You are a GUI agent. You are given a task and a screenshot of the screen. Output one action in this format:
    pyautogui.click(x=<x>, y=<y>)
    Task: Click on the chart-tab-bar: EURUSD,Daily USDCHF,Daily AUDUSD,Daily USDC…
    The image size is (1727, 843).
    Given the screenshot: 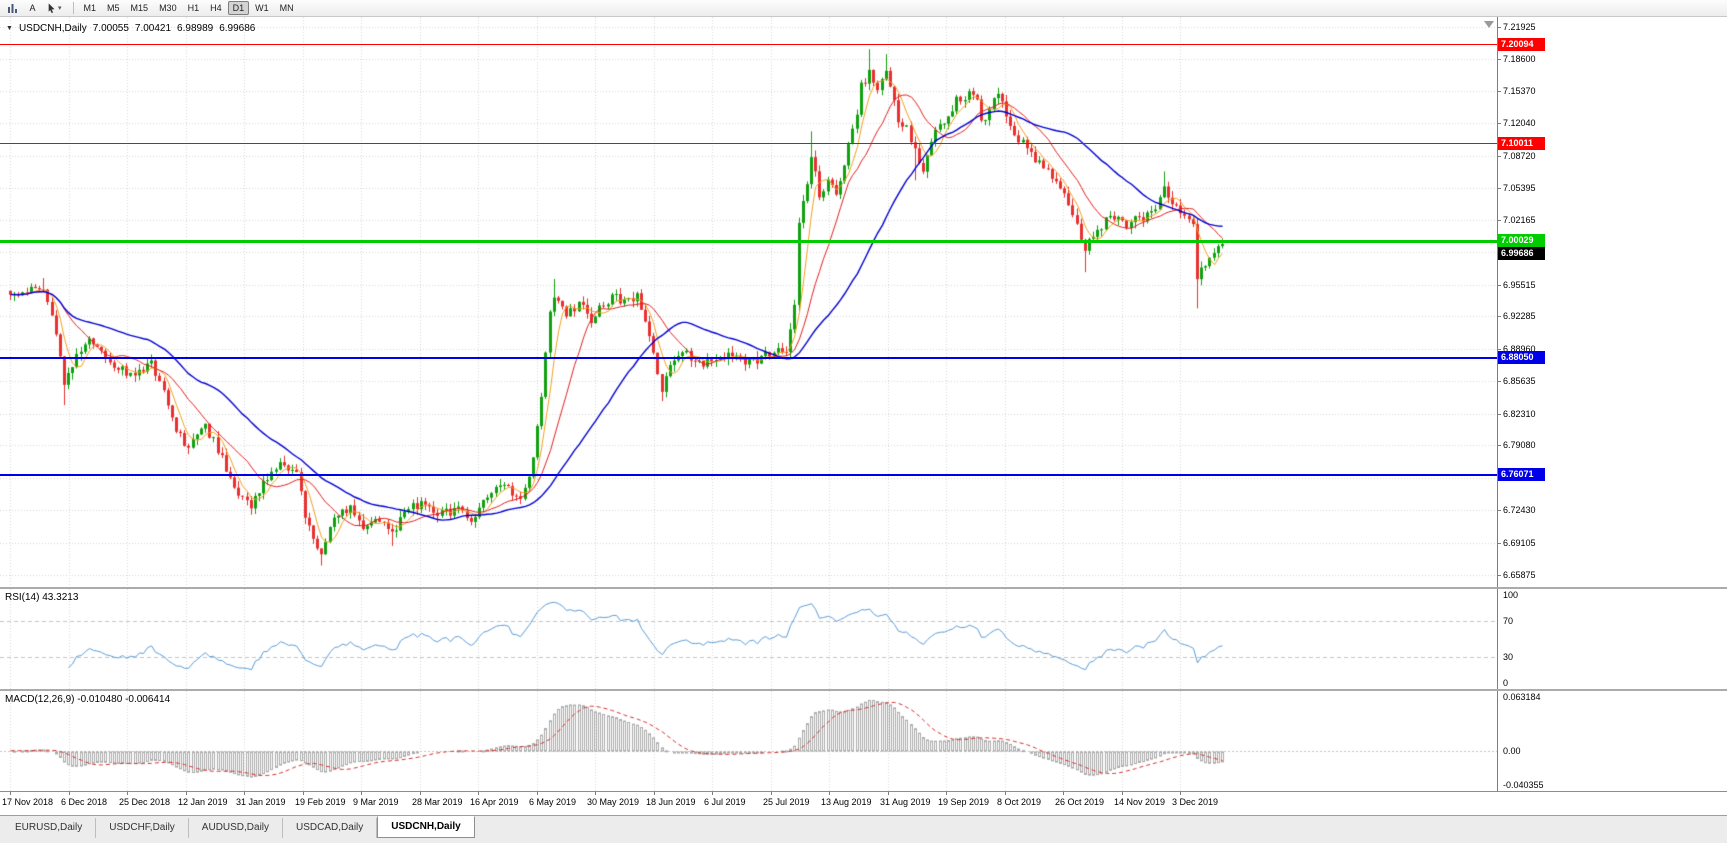 What is the action you would take?
    pyautogui.click(x=863, y=829)
    